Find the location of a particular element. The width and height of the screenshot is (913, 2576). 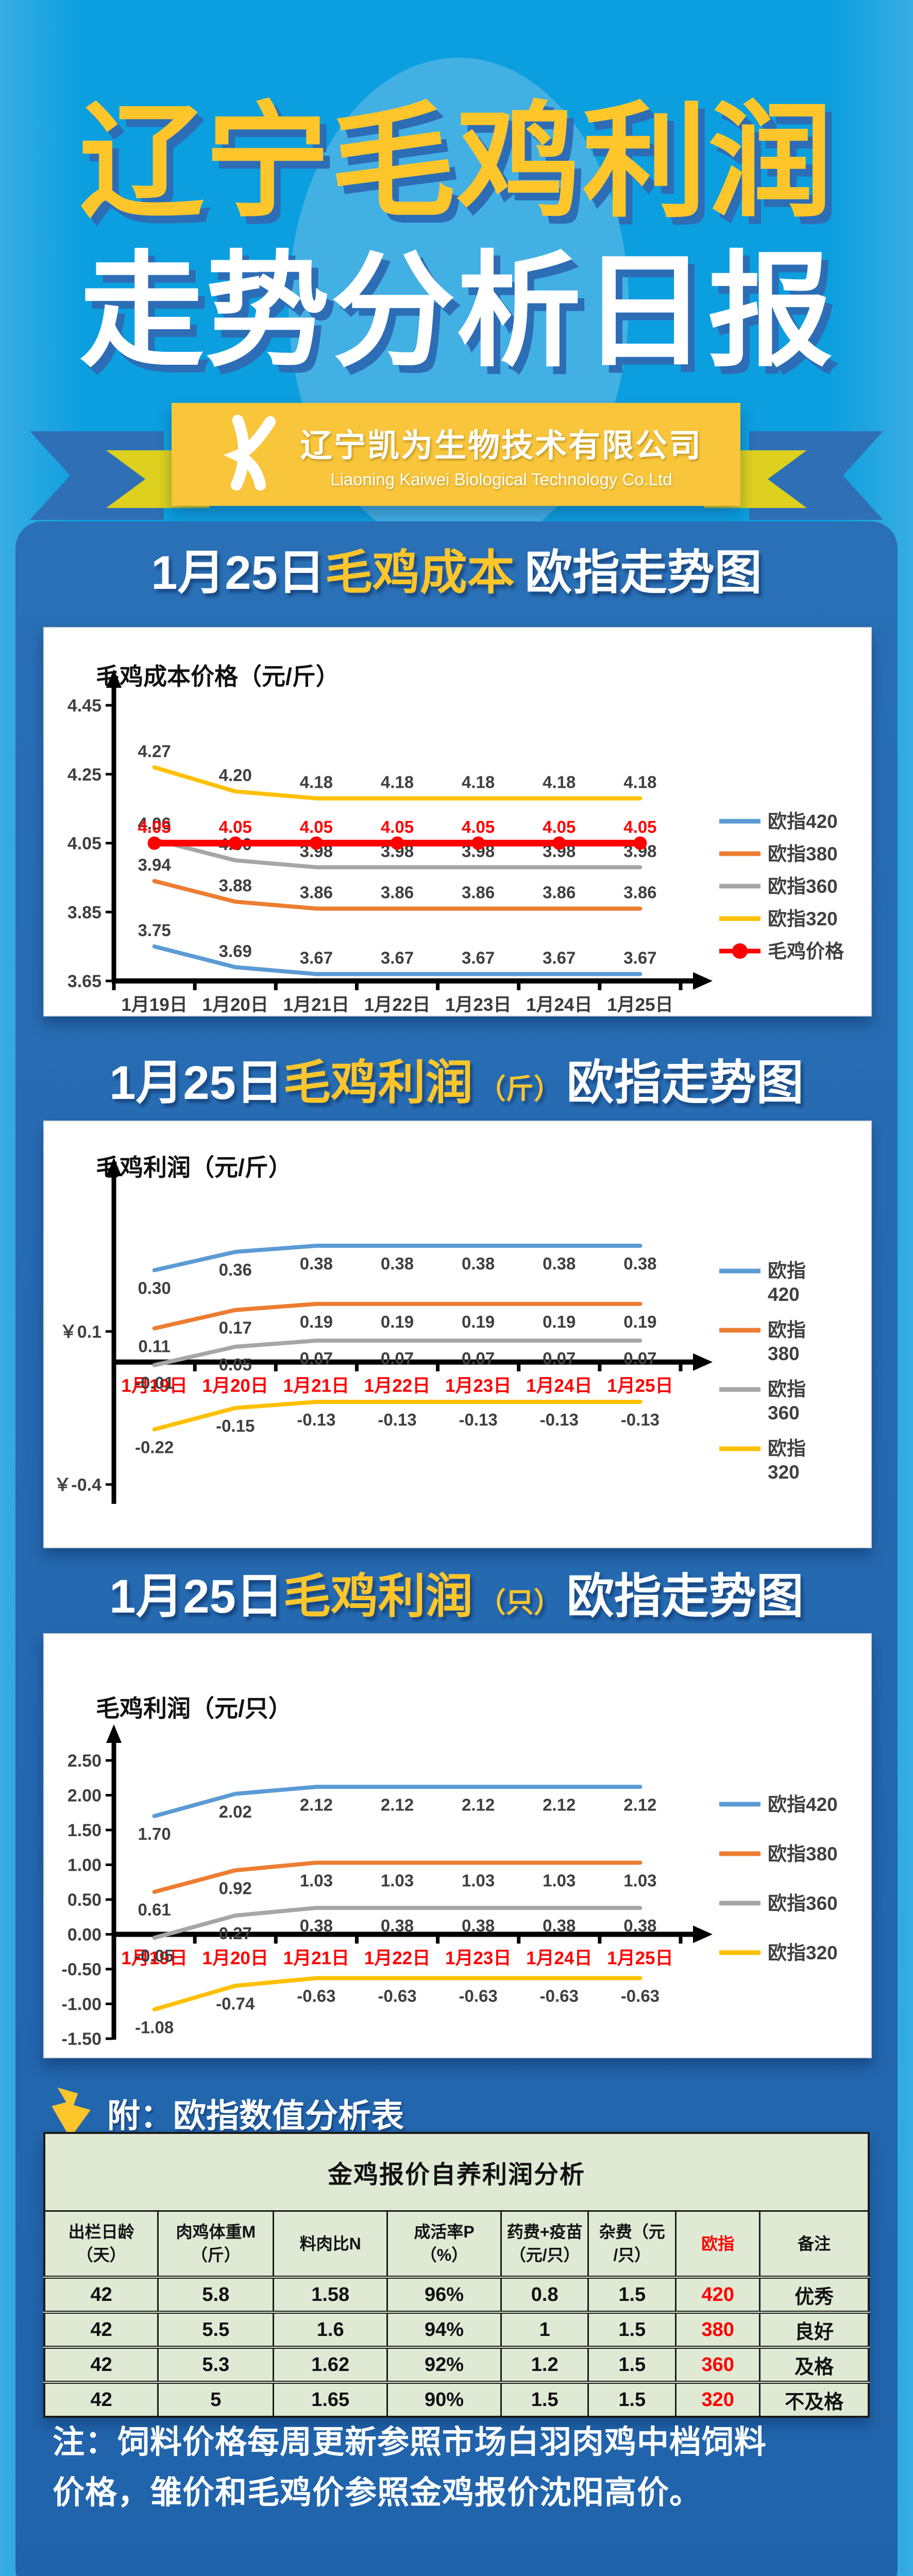

svg-text: 1月23日 is located at coordinates (478, 1386).